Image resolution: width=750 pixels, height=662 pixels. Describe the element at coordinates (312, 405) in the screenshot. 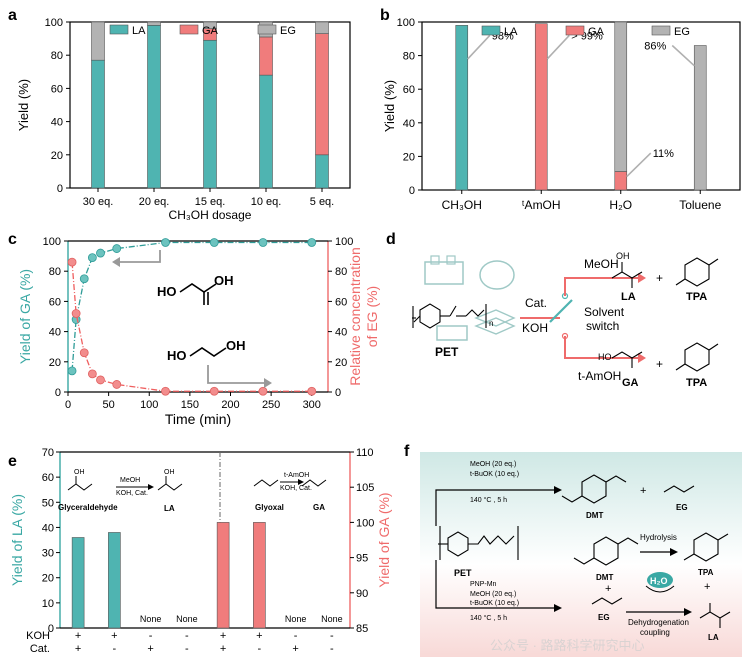

I see `xtick-label-c: 300` at that location.